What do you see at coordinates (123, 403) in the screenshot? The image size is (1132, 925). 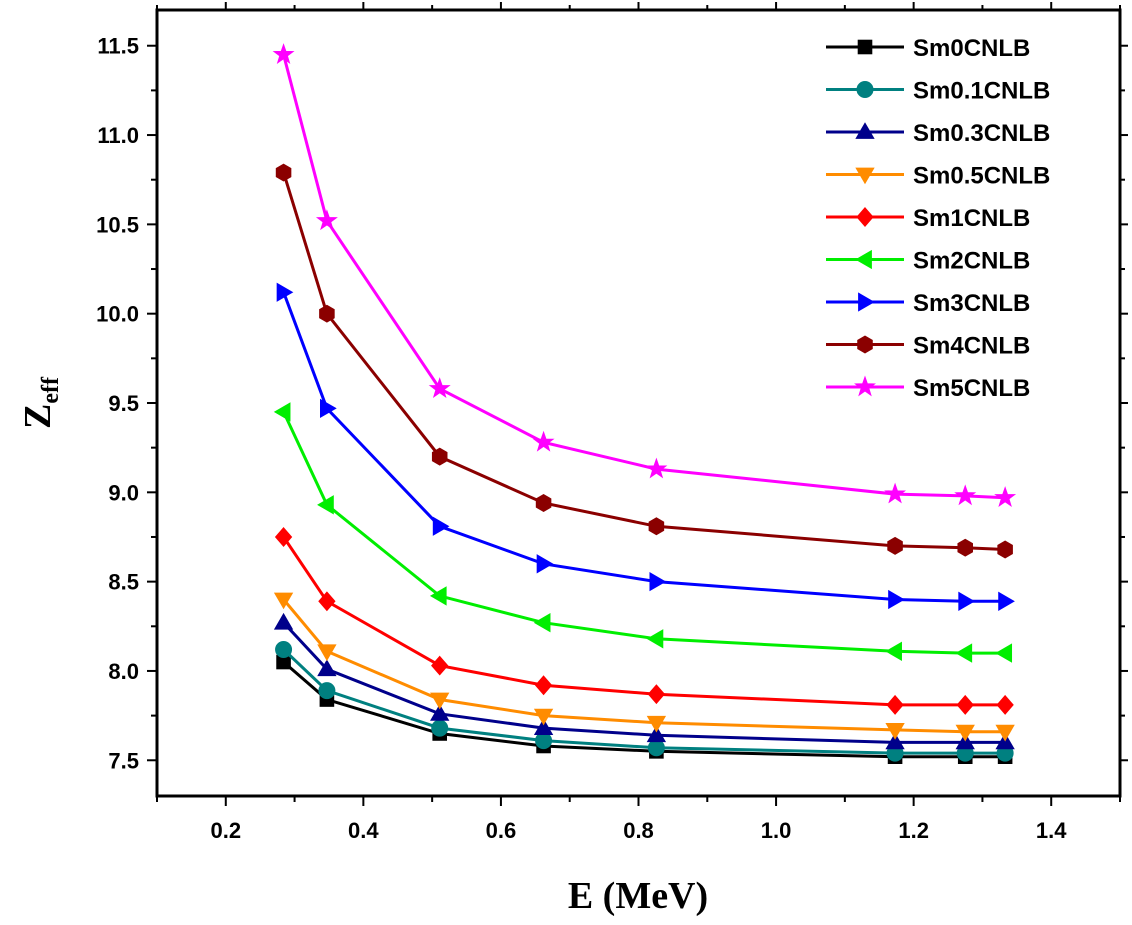 I see `y-tick-label: 9.5` at bounding box center [123, 403].